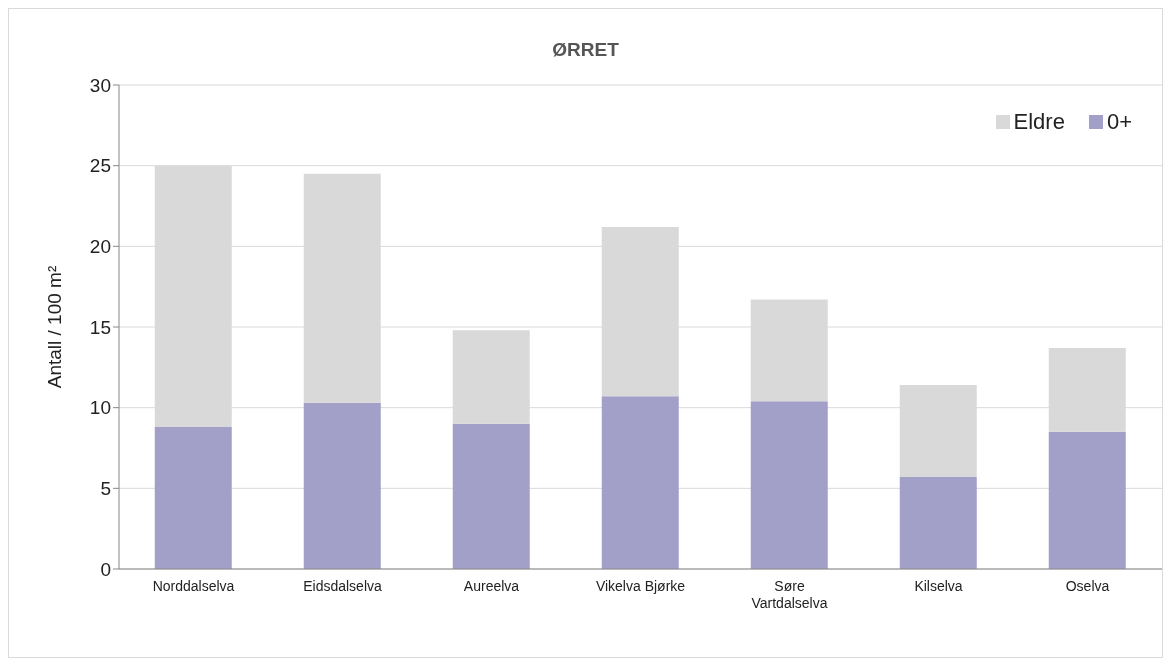 The width and height of the screenshot is (1171, 666). I want to click on y-tick-label: 10, so click(100, 408).